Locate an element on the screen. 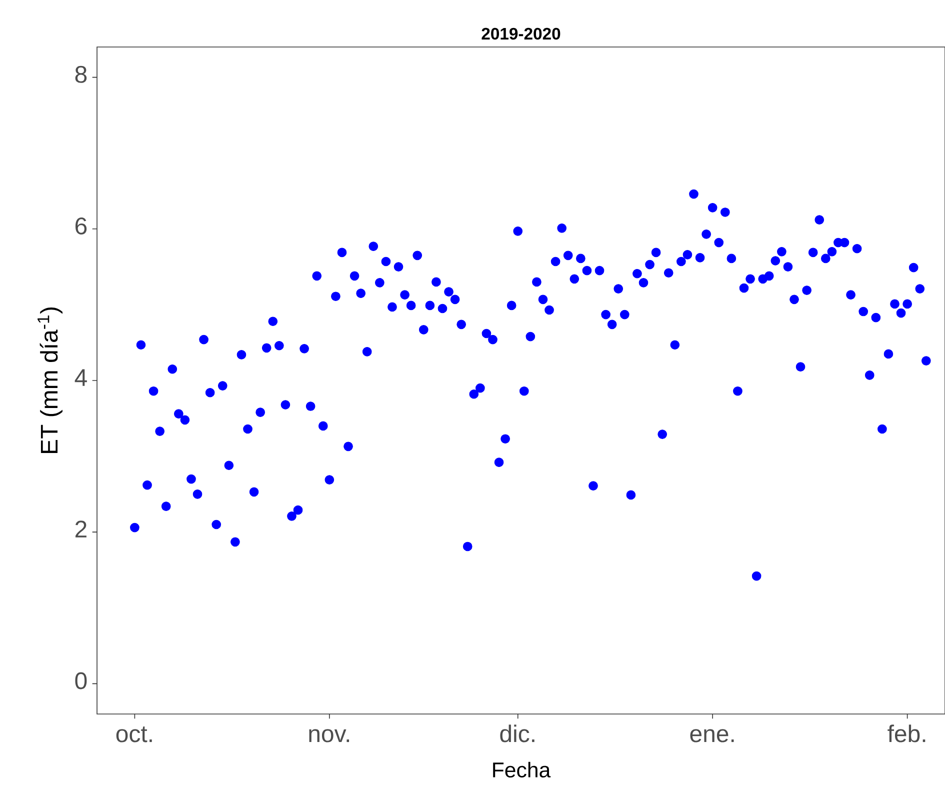 The image size is (945, 809). x-tick-label: feb. is located at coordinates (907, 733).